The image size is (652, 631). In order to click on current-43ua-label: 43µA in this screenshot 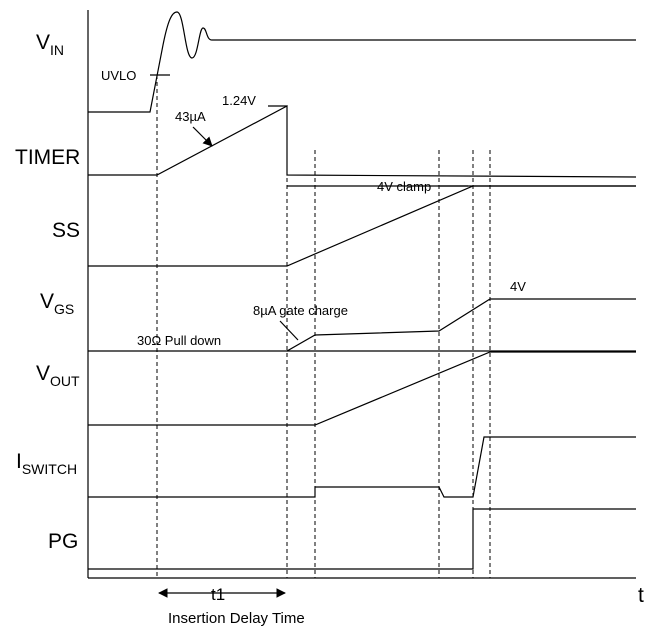, I will do `click(190, 116)`.